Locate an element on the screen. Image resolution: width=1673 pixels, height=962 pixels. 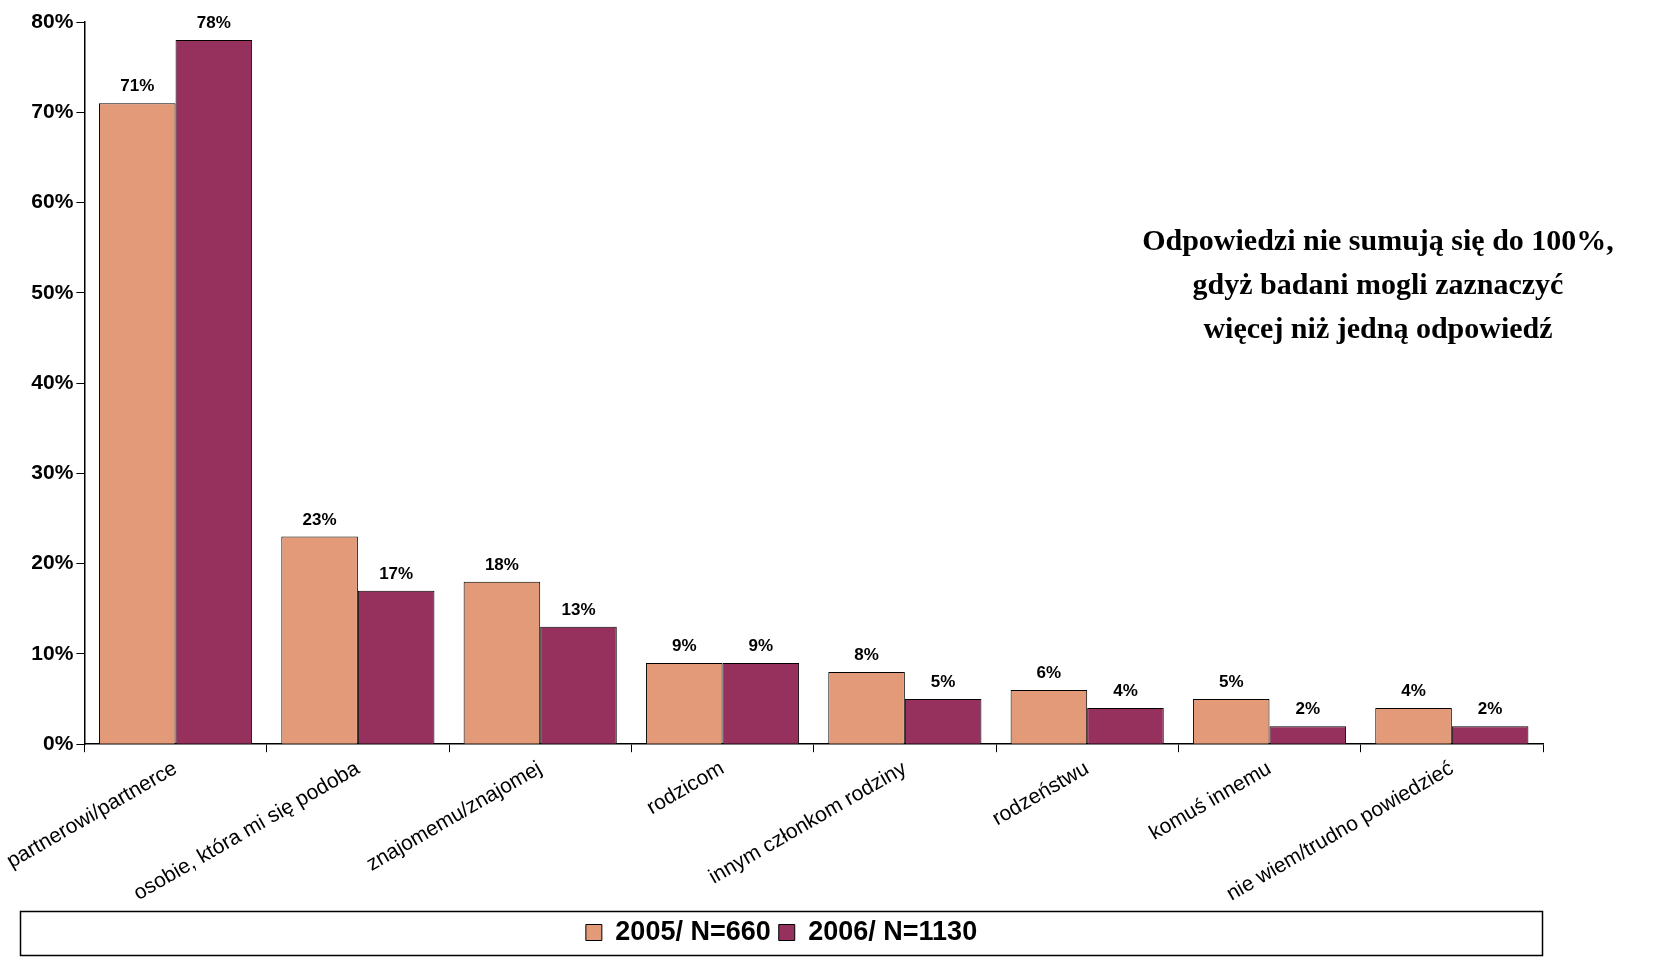
y-tick-label: 80% is located at coordinates (52, 20).